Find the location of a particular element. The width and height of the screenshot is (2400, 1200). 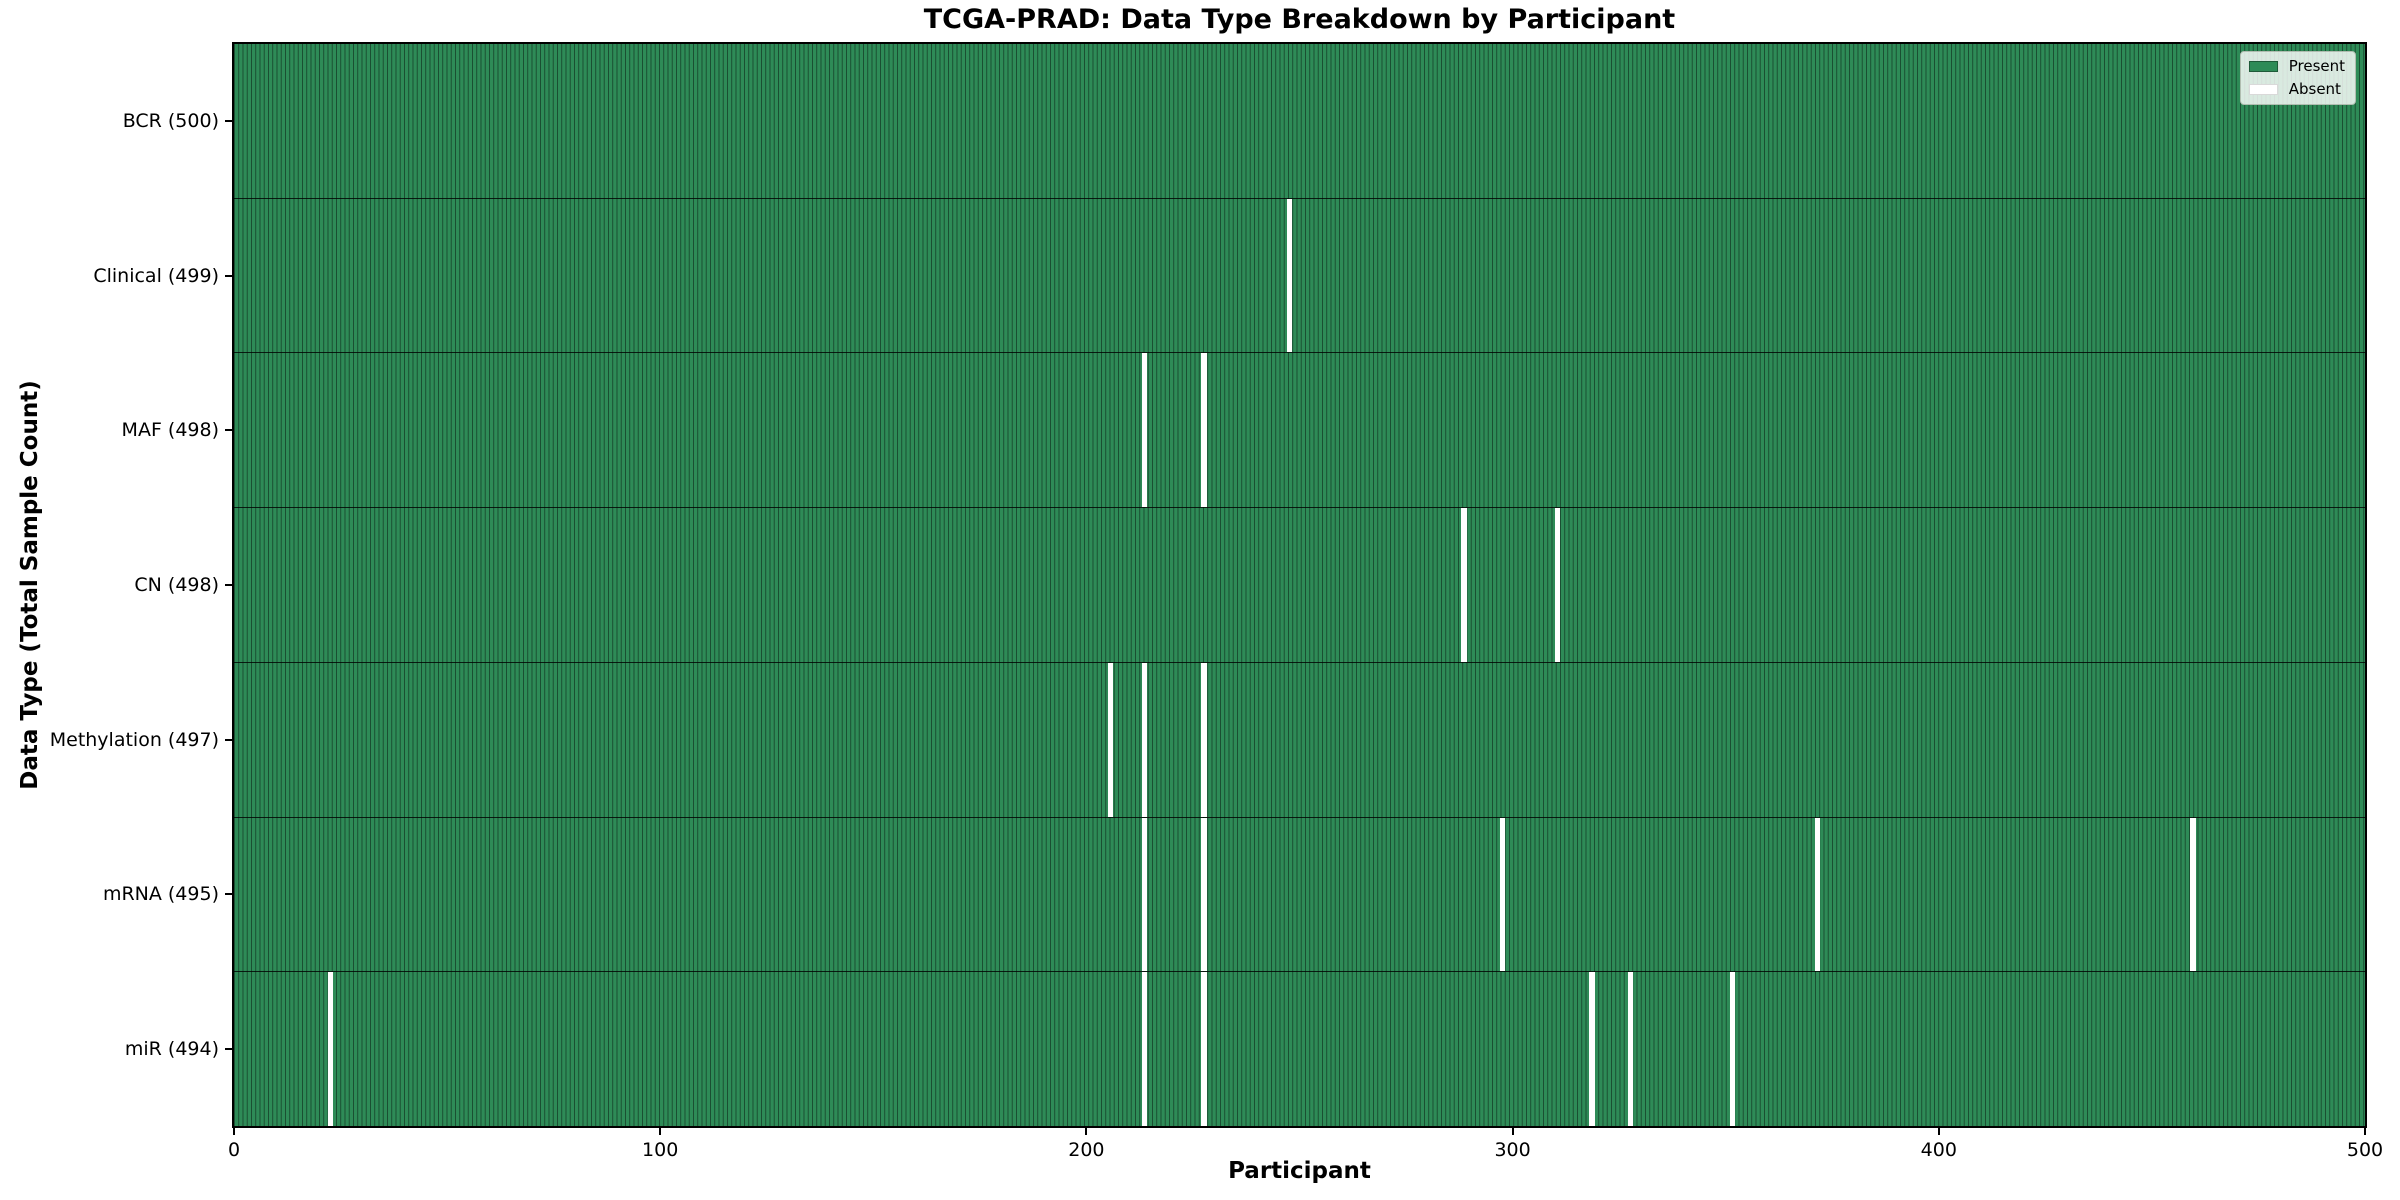

x-axis-label: Participant is located at coordinates (1299, 1171).